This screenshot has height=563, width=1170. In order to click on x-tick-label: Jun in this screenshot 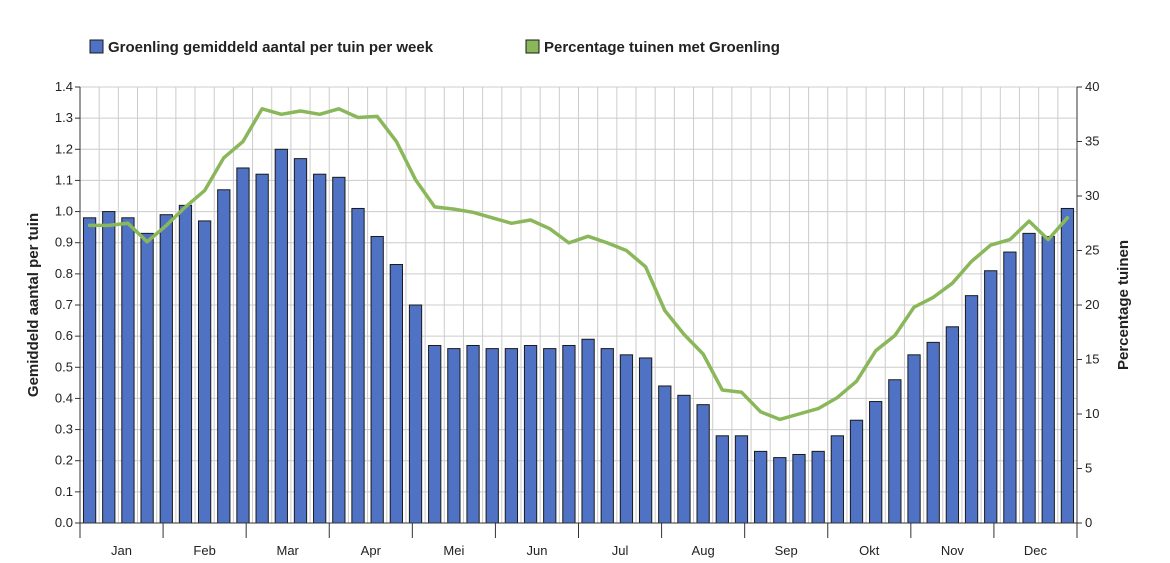, I will do `click(536, 550)`.